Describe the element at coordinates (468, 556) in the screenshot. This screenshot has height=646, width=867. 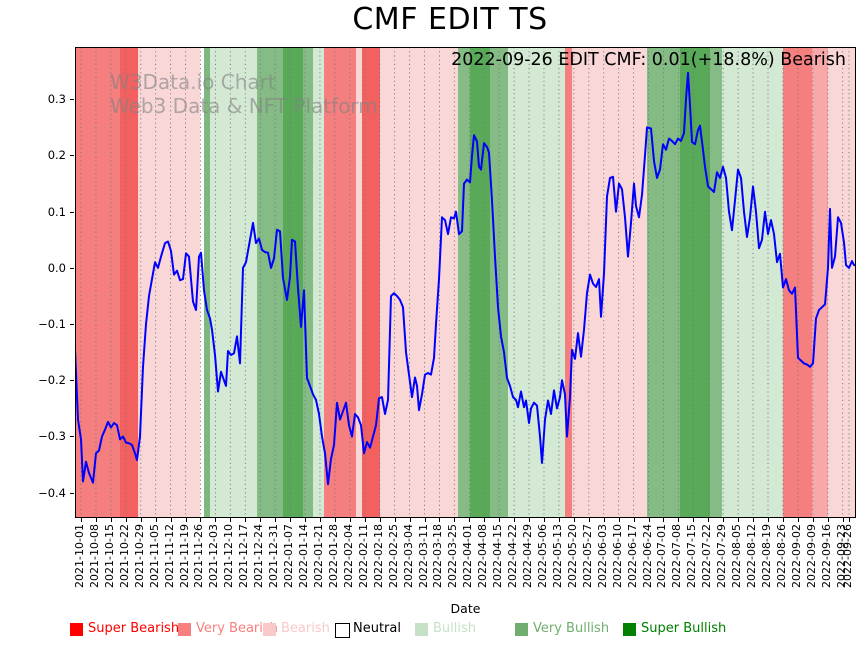
I see `x-tick-label: 2022-04-01` at that location.